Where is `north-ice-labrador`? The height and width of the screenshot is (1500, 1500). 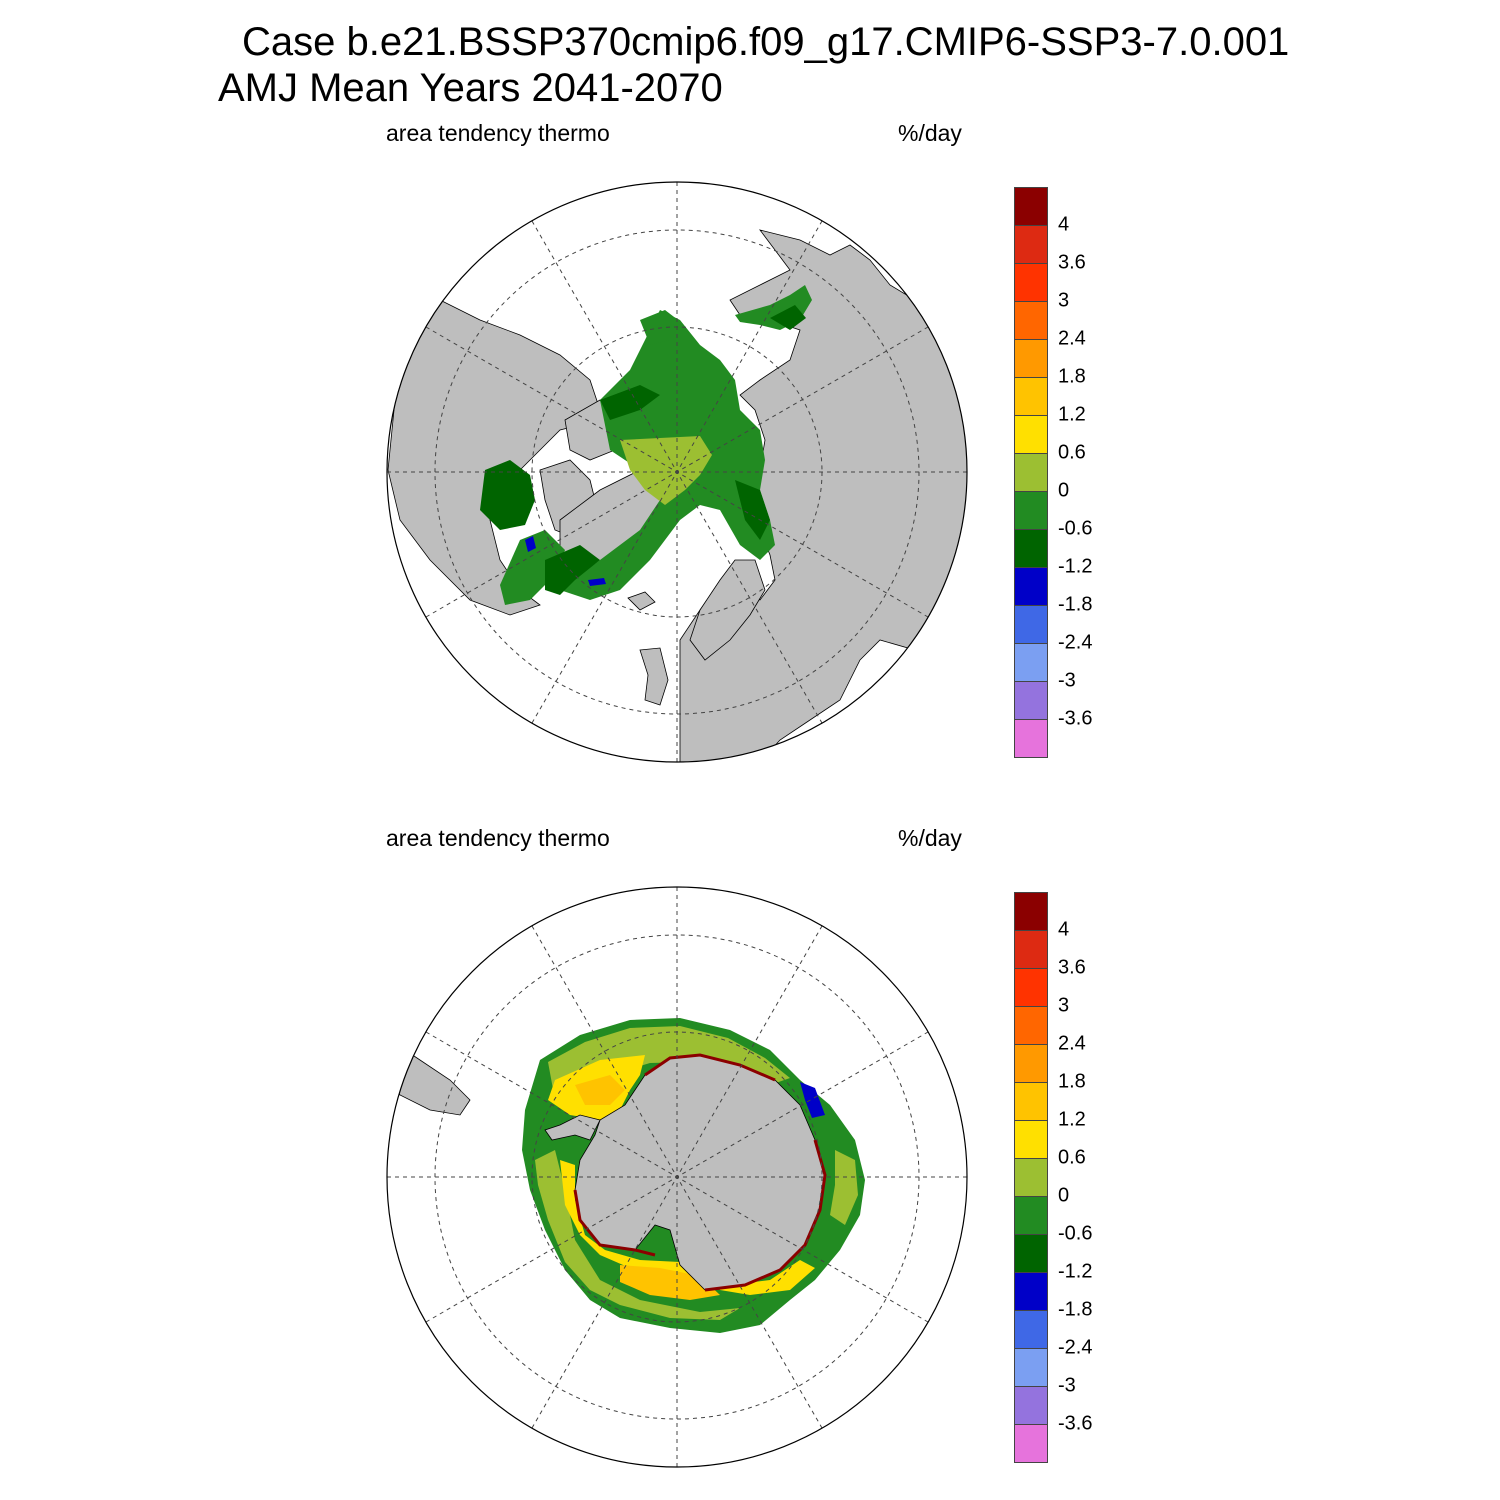
north-ice-labrador is located at coordinates (532, 567).